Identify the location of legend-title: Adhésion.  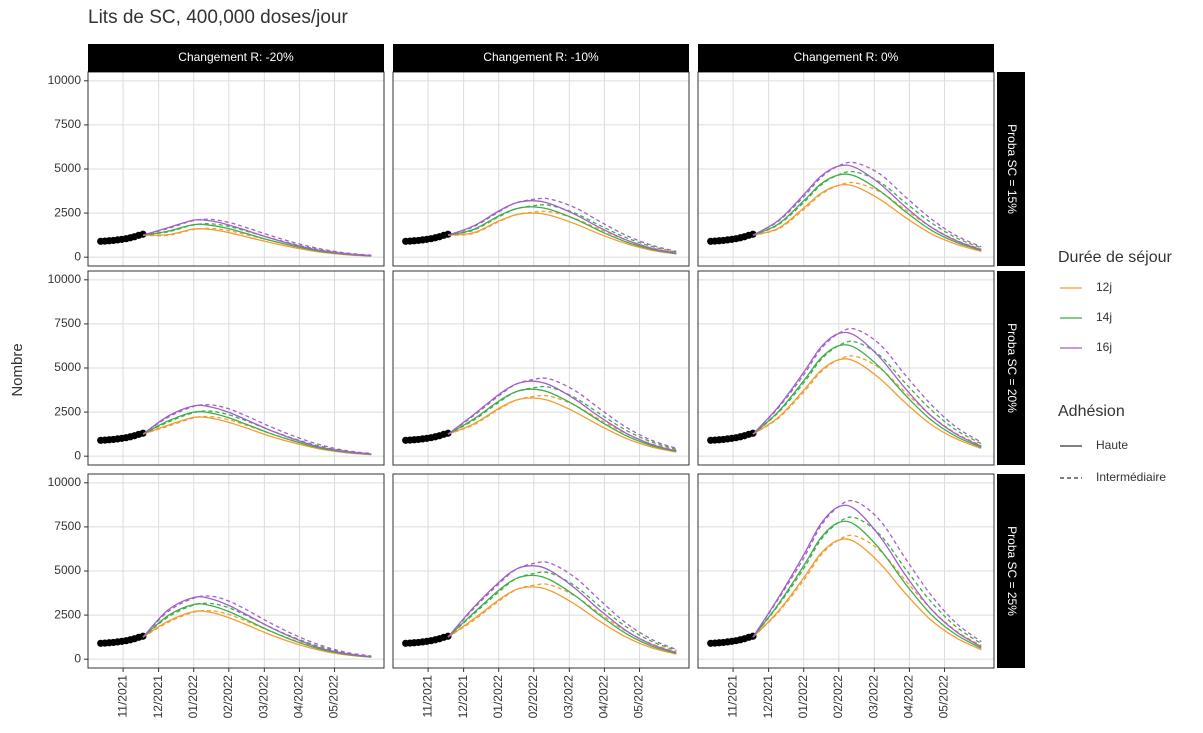
(1091, 411).